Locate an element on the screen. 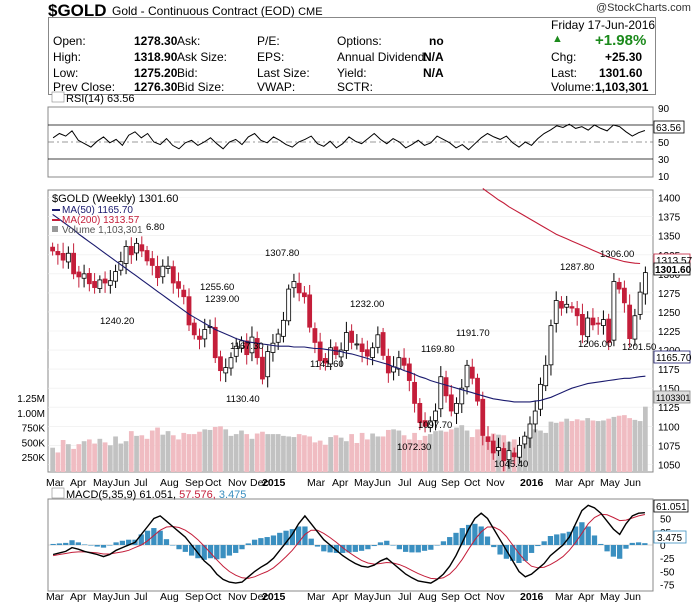  macd-y-axis: -75-50-2502550 is located at coordinates (667, 553).